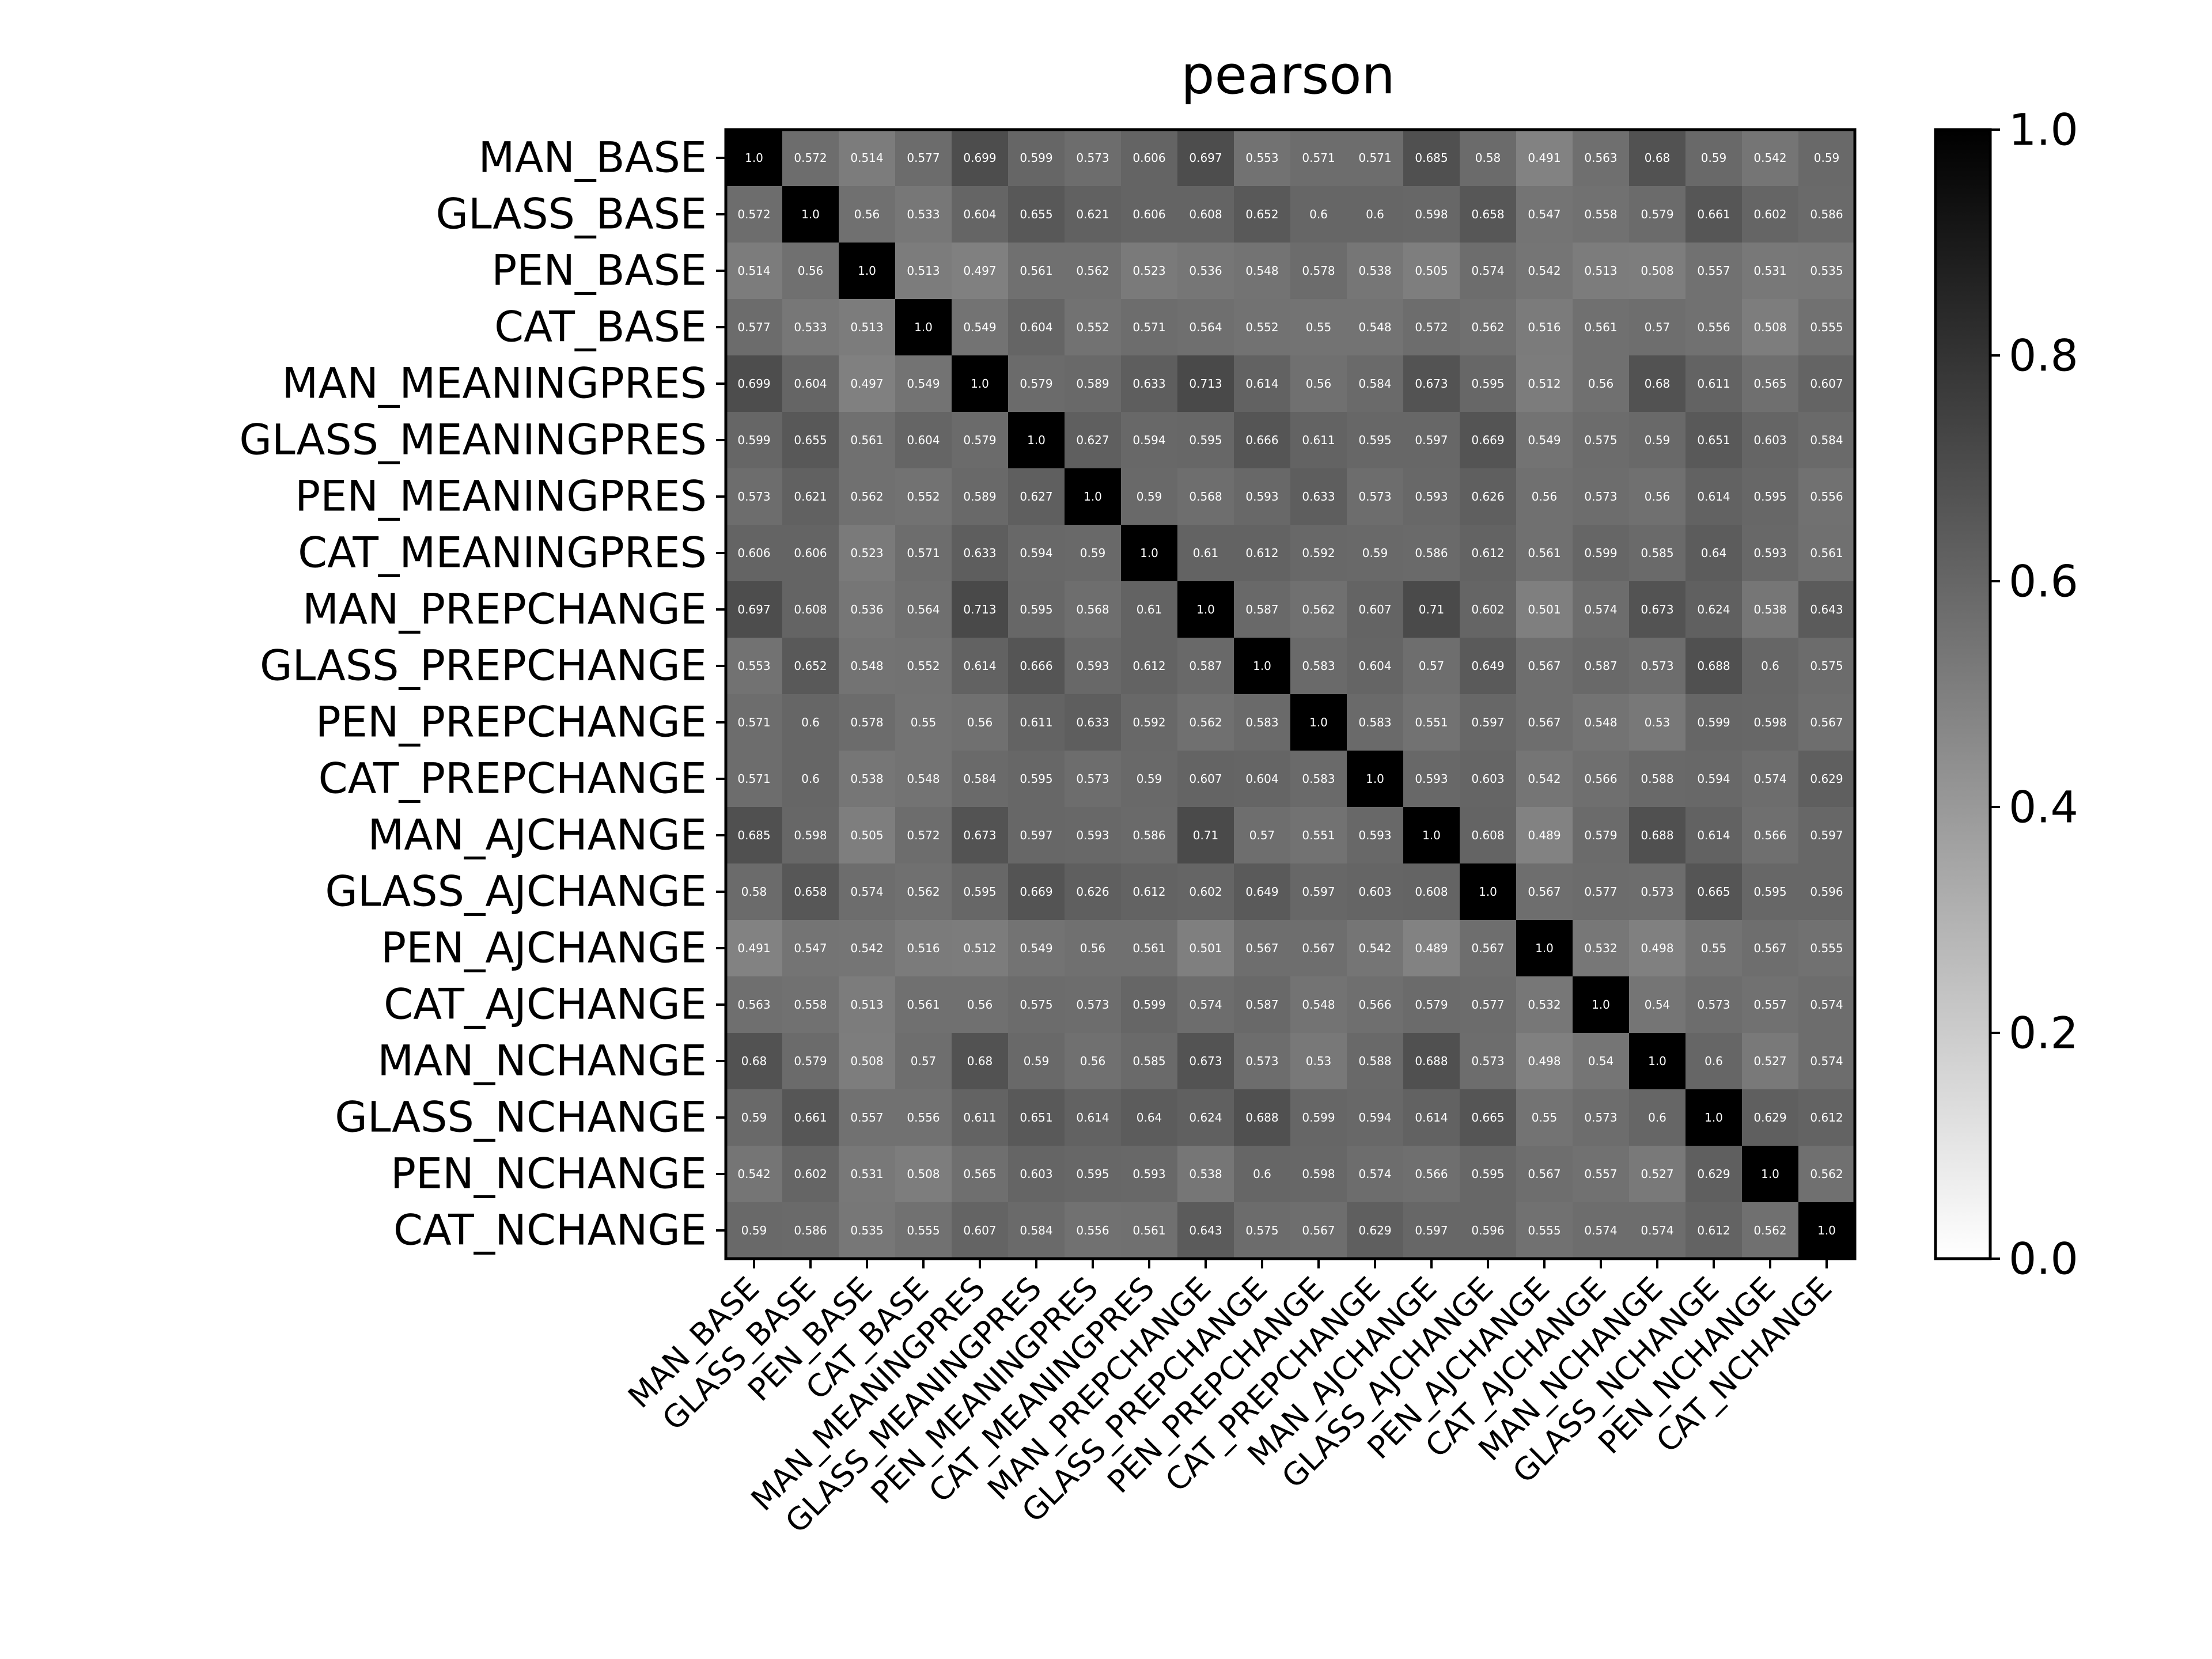 The width and height of the screenshot is (2212, 1659). What do you see at coordinates (1148, 666) in the screenshot?
I see `cell-value-label: 0.612` at bounding box center [1148, 666].